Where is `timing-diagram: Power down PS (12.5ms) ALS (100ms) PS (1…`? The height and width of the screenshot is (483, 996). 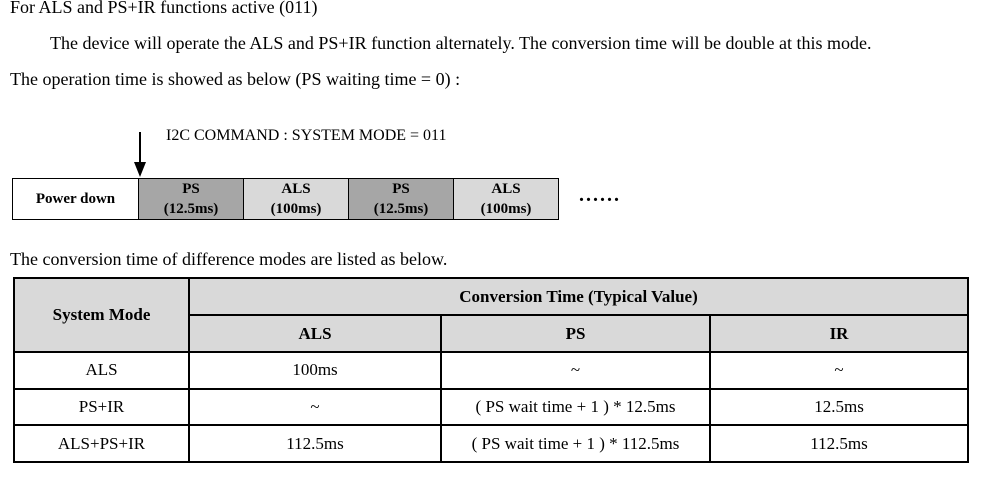 timing-diagram: Power down PS (12.5ms) ALS (100ms) PS (1… is located at coordinates (285, 199).